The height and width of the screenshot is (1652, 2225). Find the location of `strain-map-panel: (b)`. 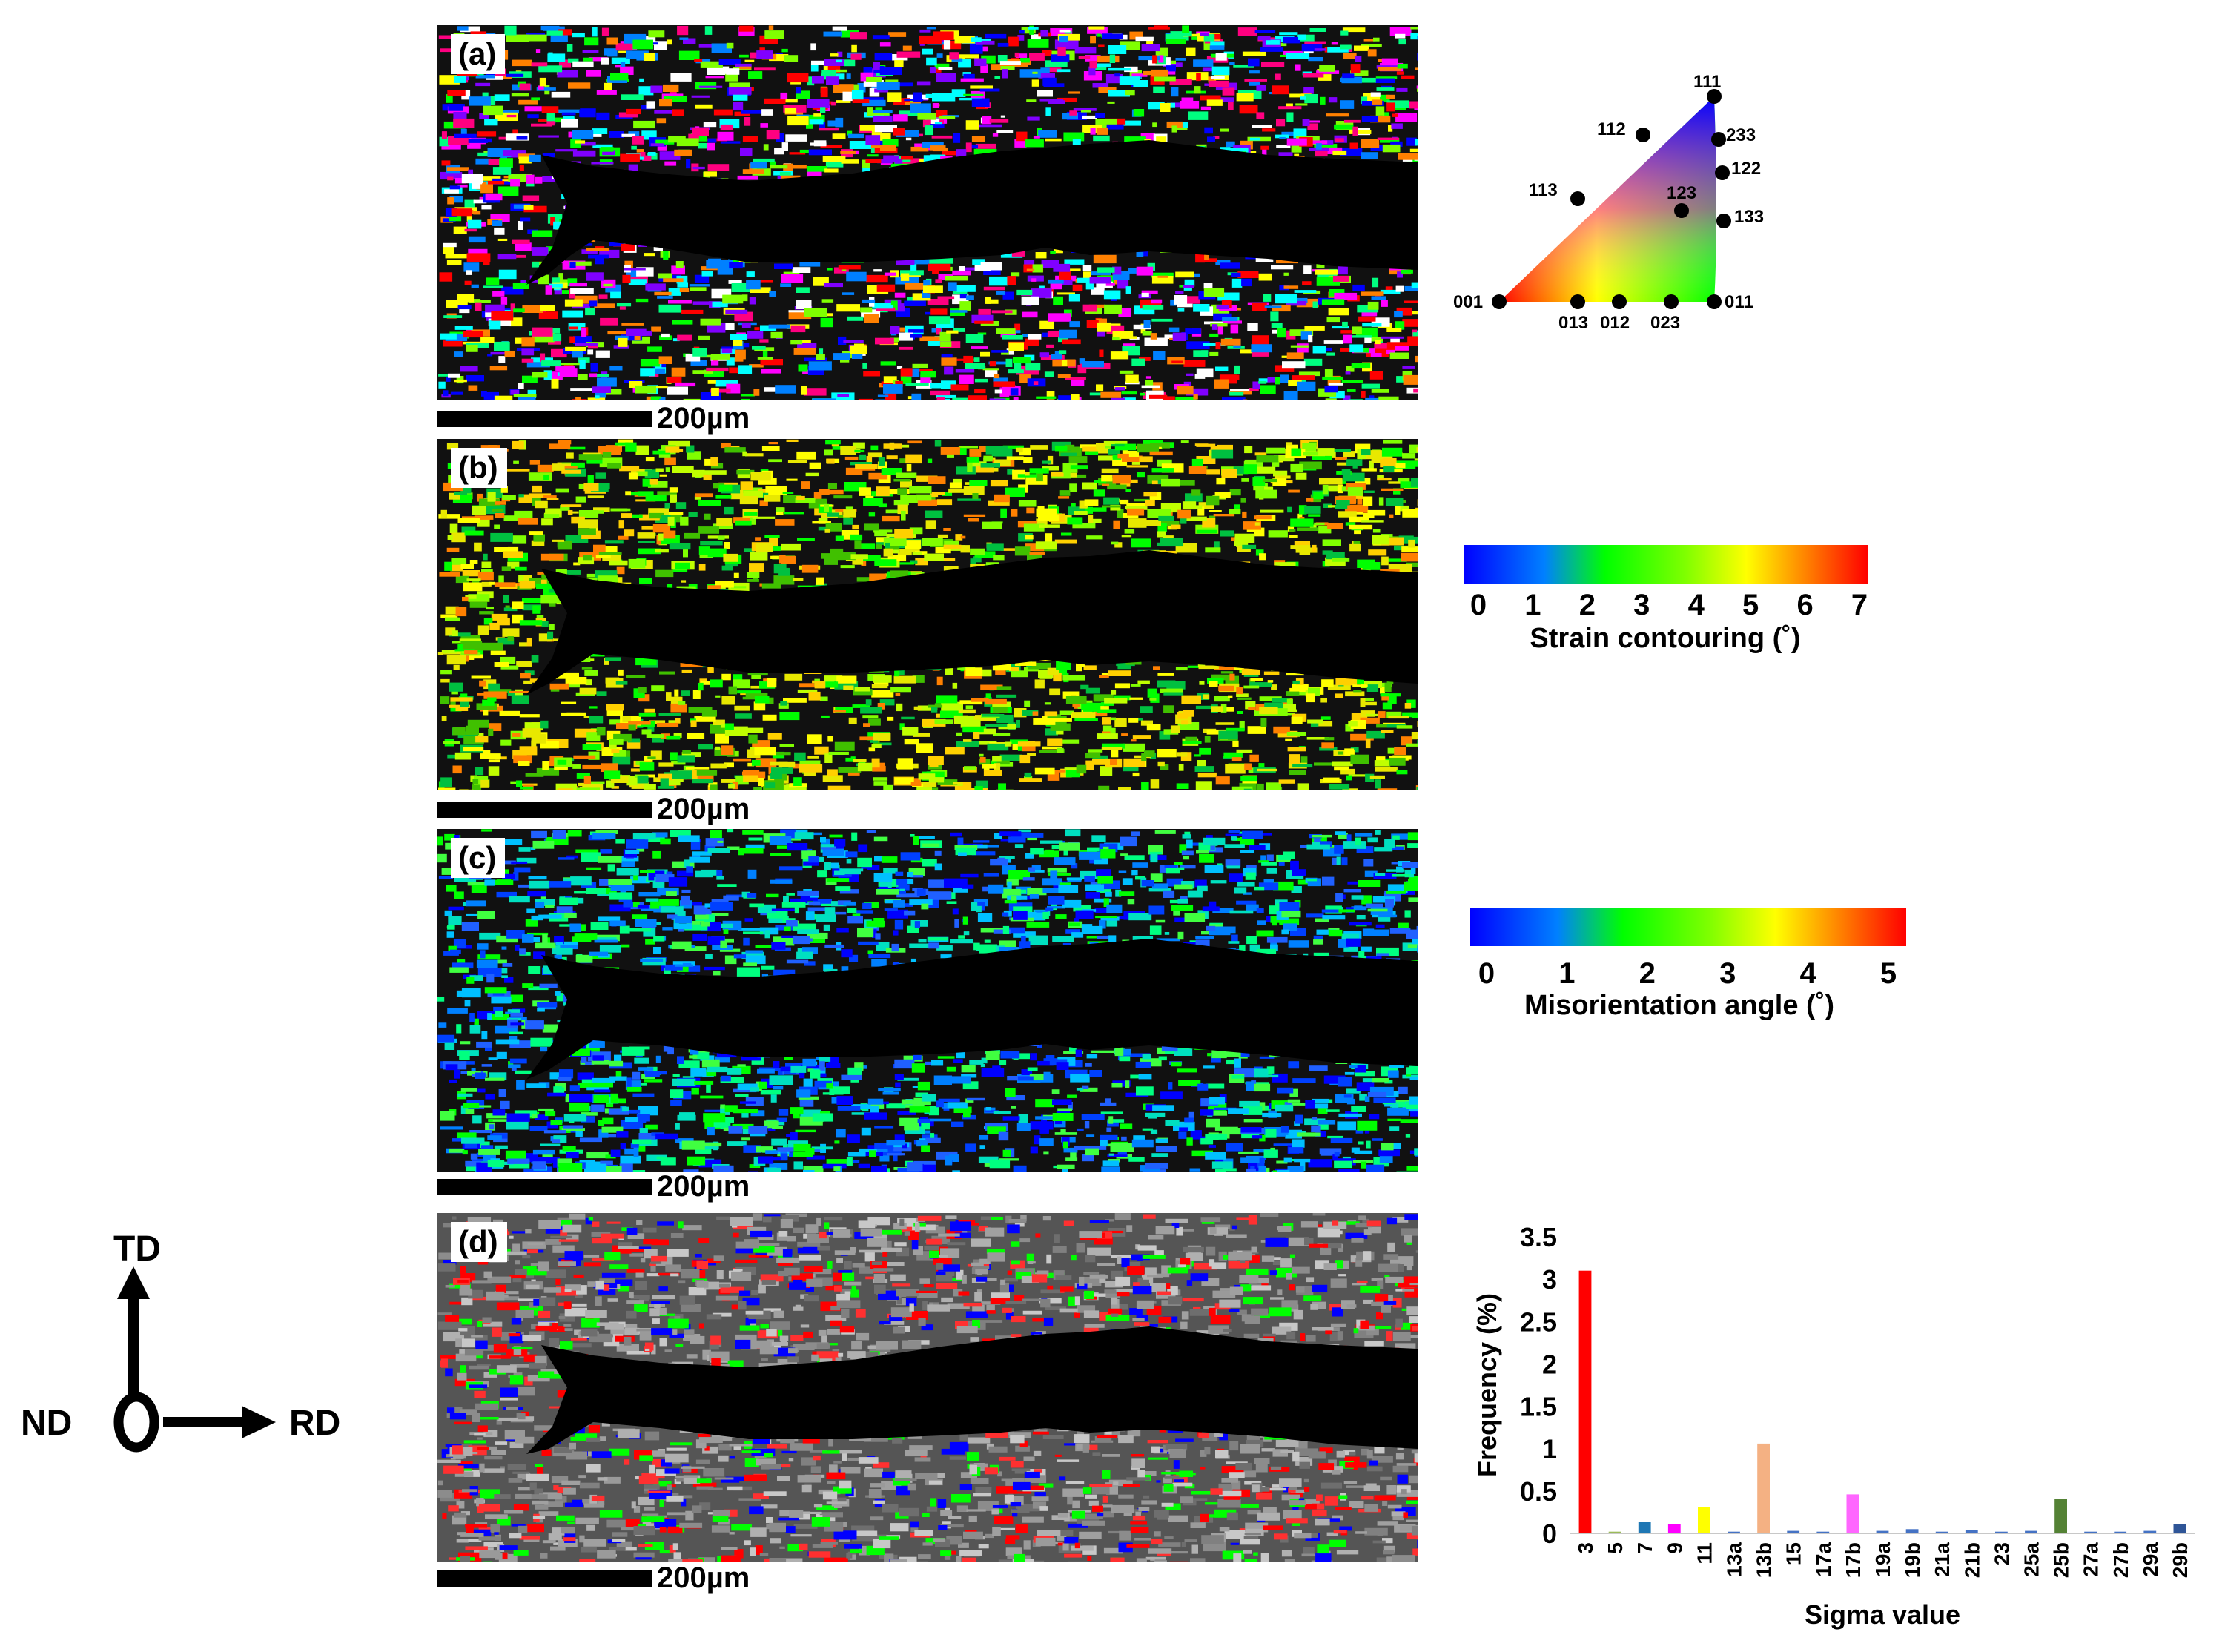

strain-map-panel: (b) is located at coordinates (927, 615).